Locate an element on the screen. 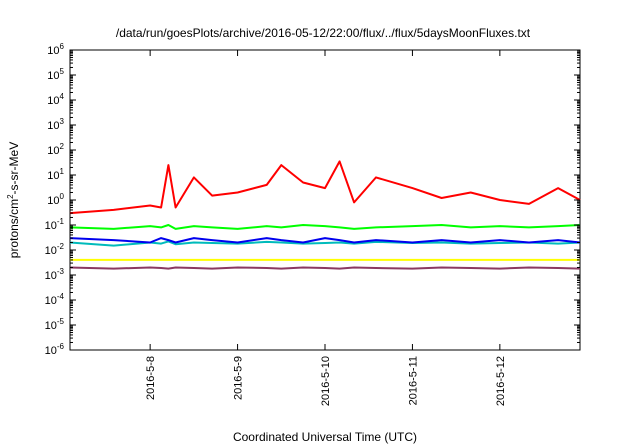  x-tick-label: 2016-5-12 is located at coordinates (501, 381).